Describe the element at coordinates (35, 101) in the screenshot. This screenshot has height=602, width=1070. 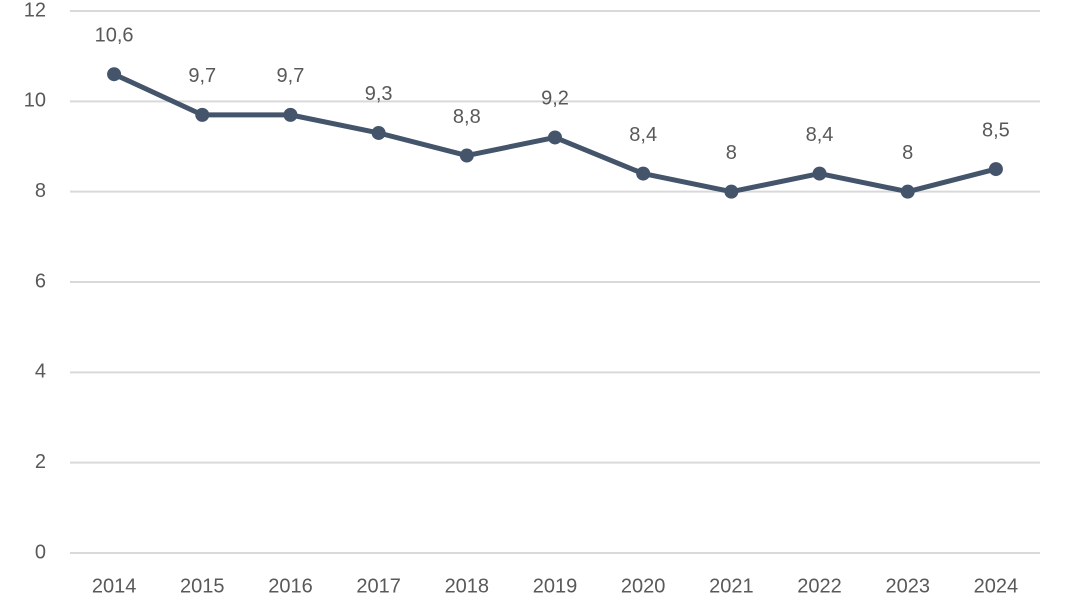
I see `y-tick-label: 10` at that location.